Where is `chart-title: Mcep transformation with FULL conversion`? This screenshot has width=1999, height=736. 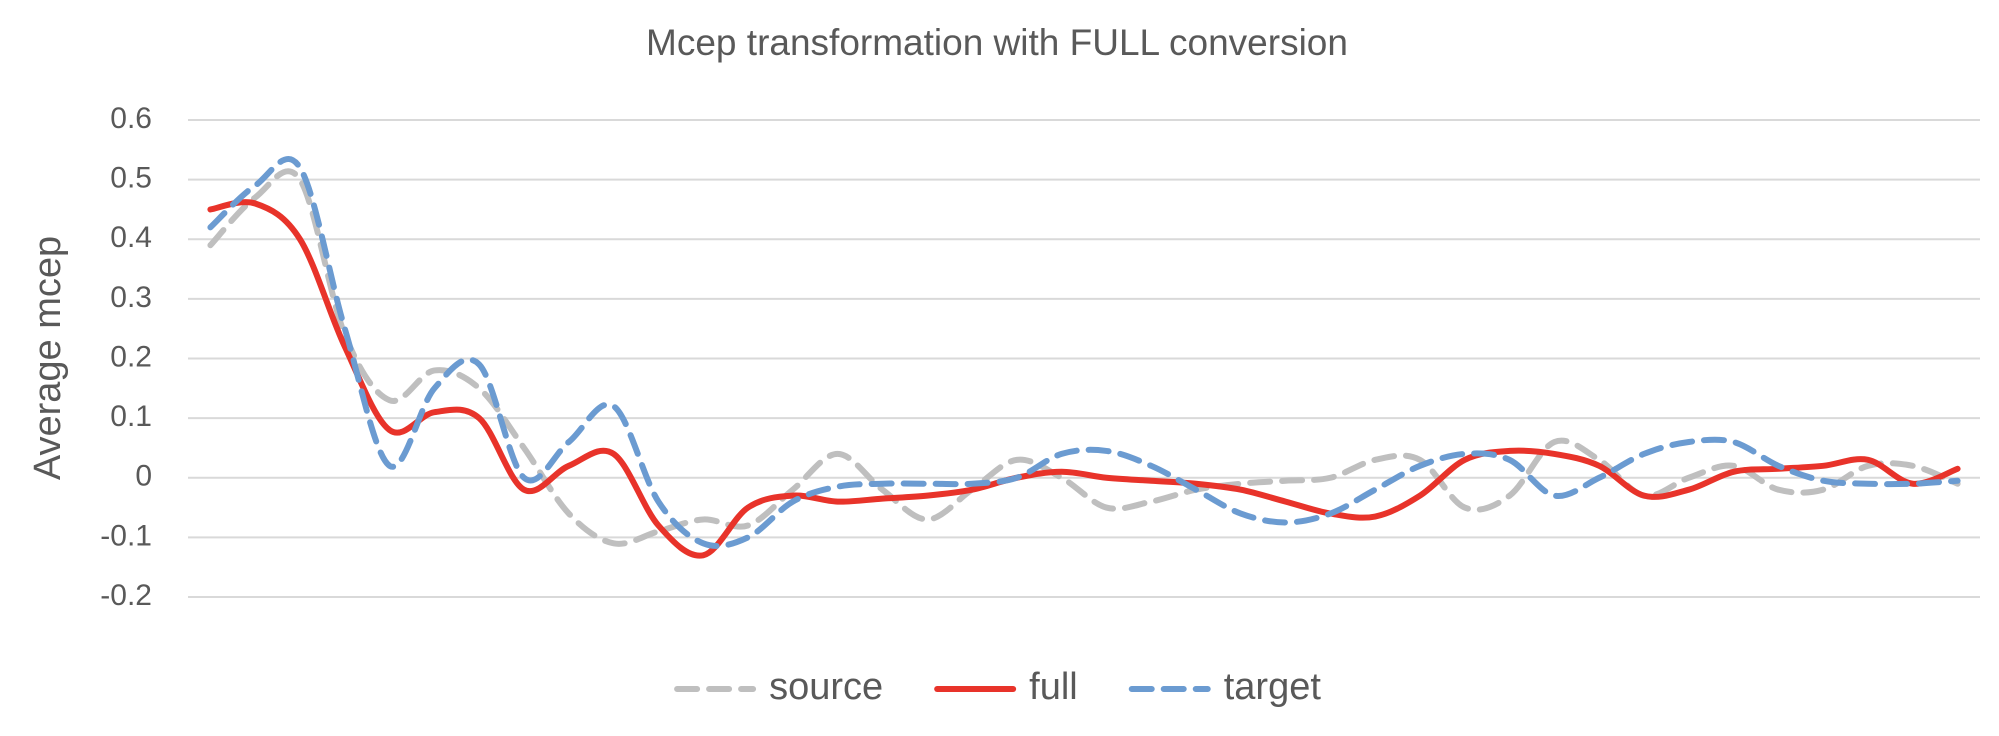 chart-title: Mcep transformation with FULL conversion is located at coordinates (997, 42).